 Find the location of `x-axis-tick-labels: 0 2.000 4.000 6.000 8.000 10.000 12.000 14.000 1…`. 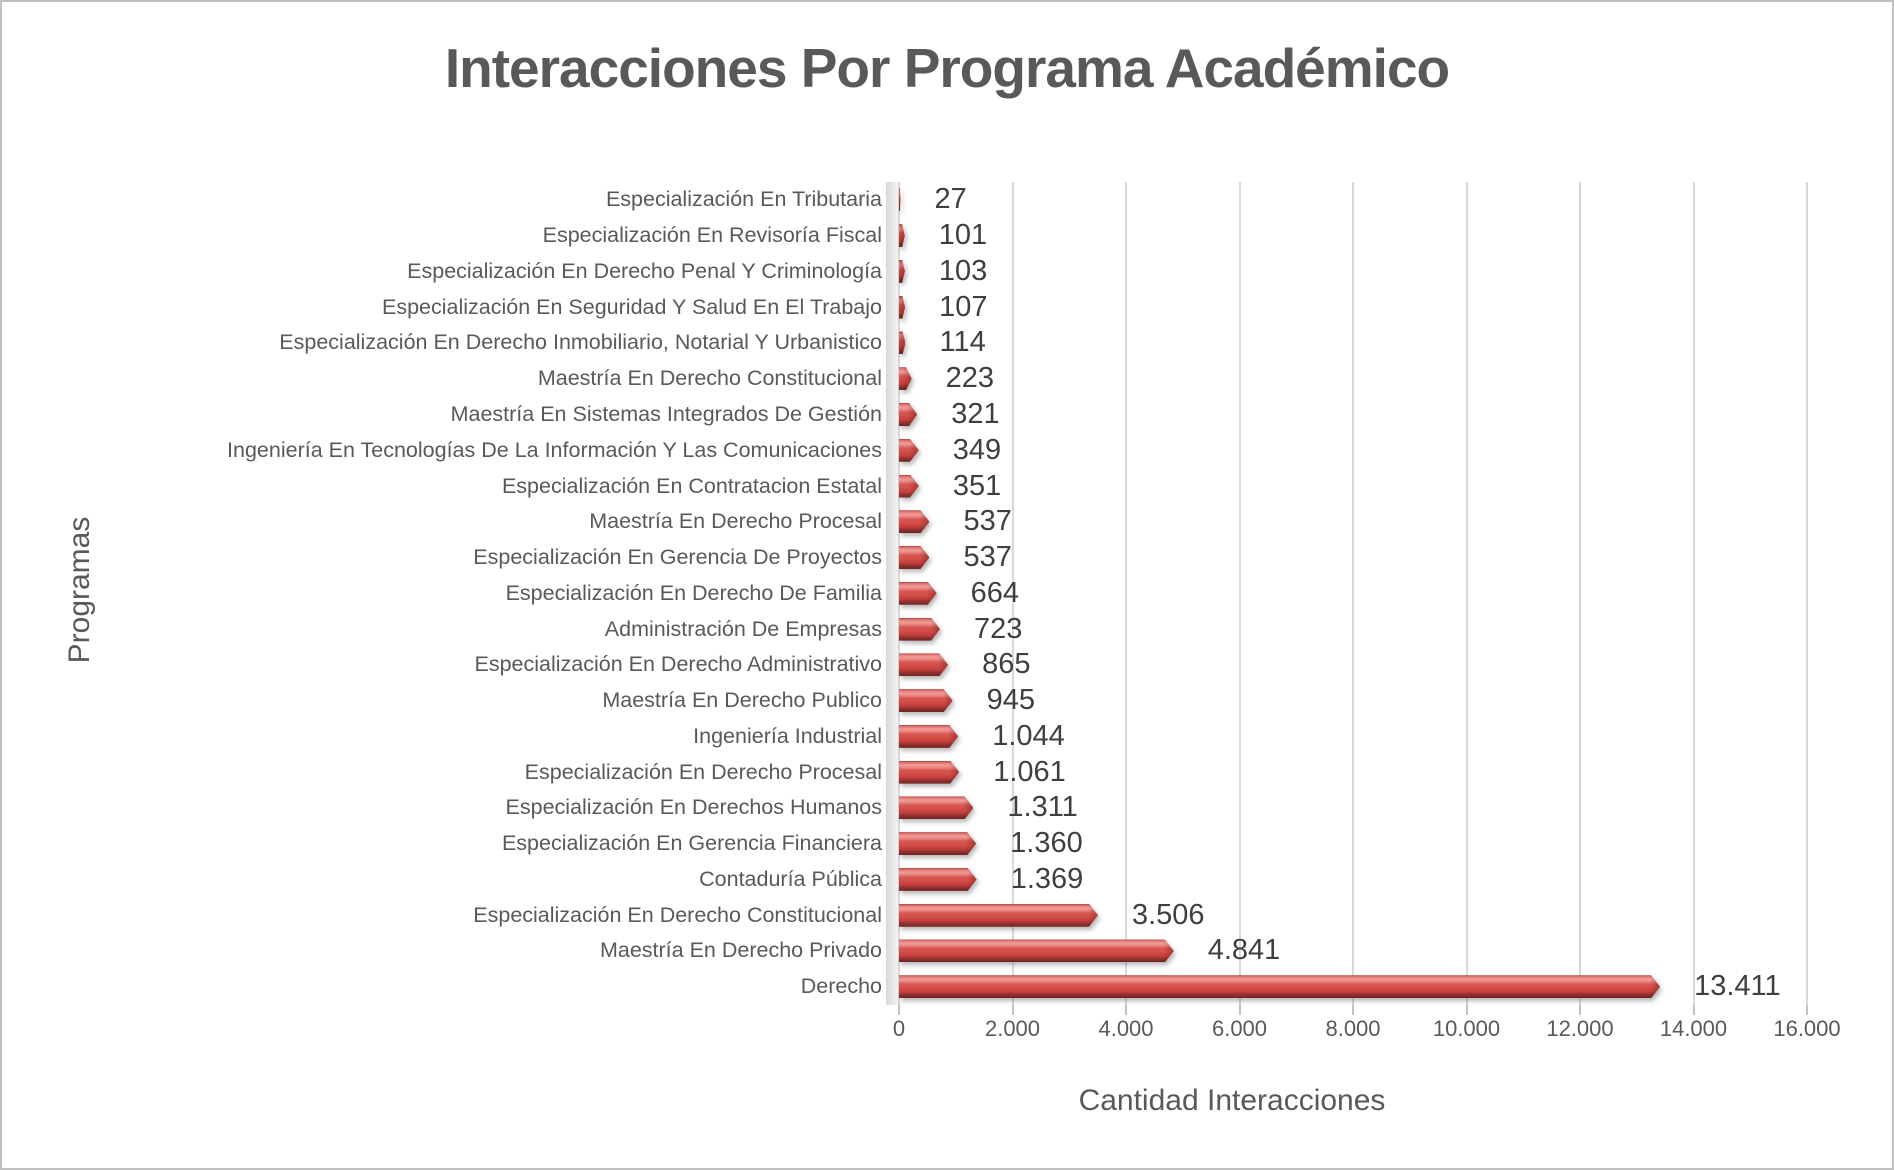

x-axis-tick-labels: 0 2.000 4.000 6.000 8.000 10.000 12.000 14.000 1… is located at coordinates (947, 1036).